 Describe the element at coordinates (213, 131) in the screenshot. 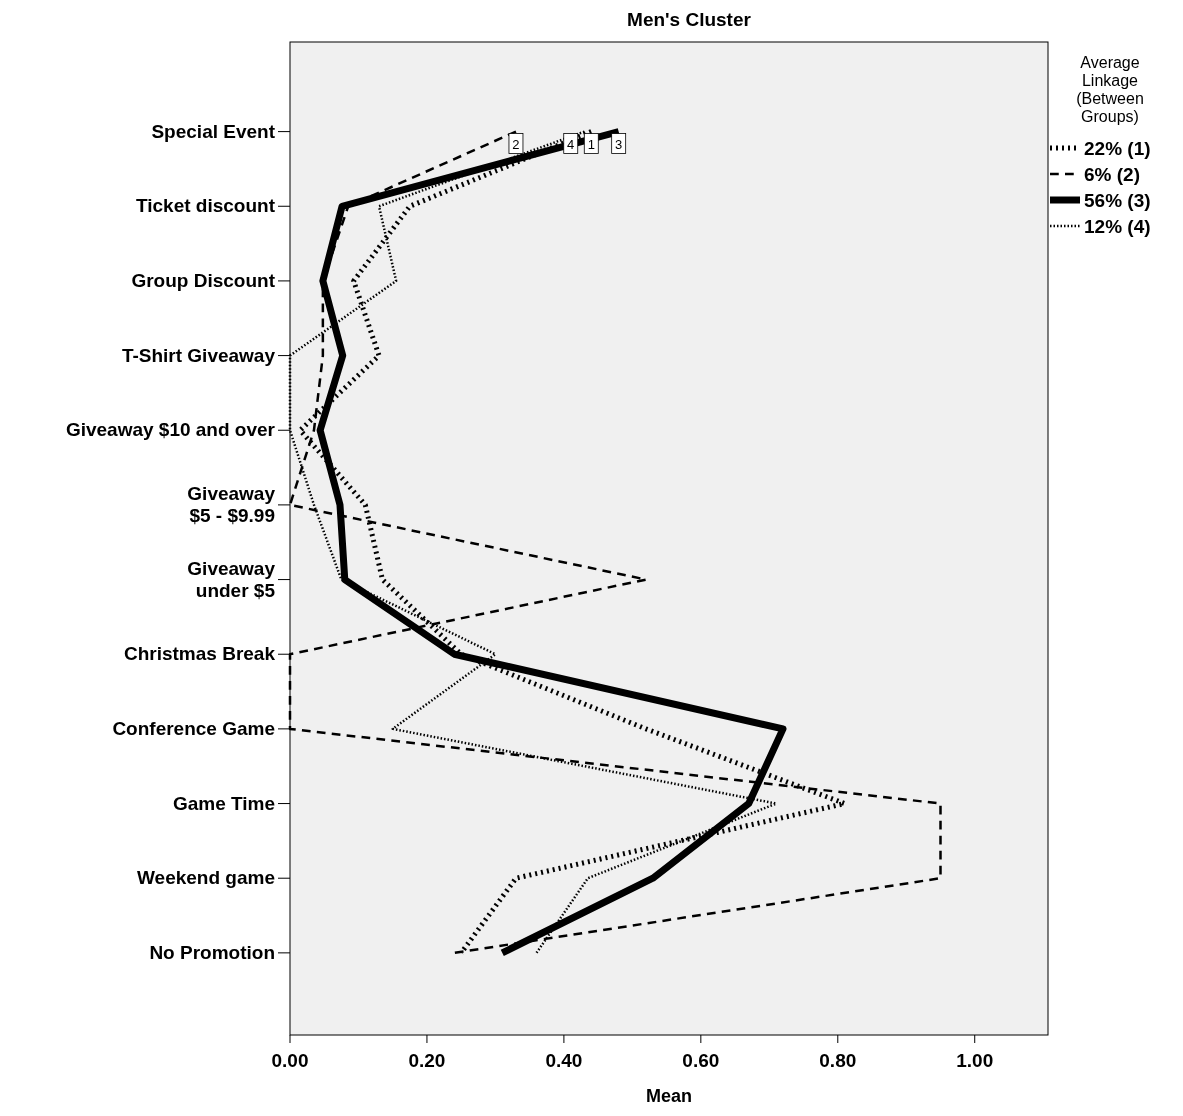

I see `y-tick-label: Special Event` at that location.